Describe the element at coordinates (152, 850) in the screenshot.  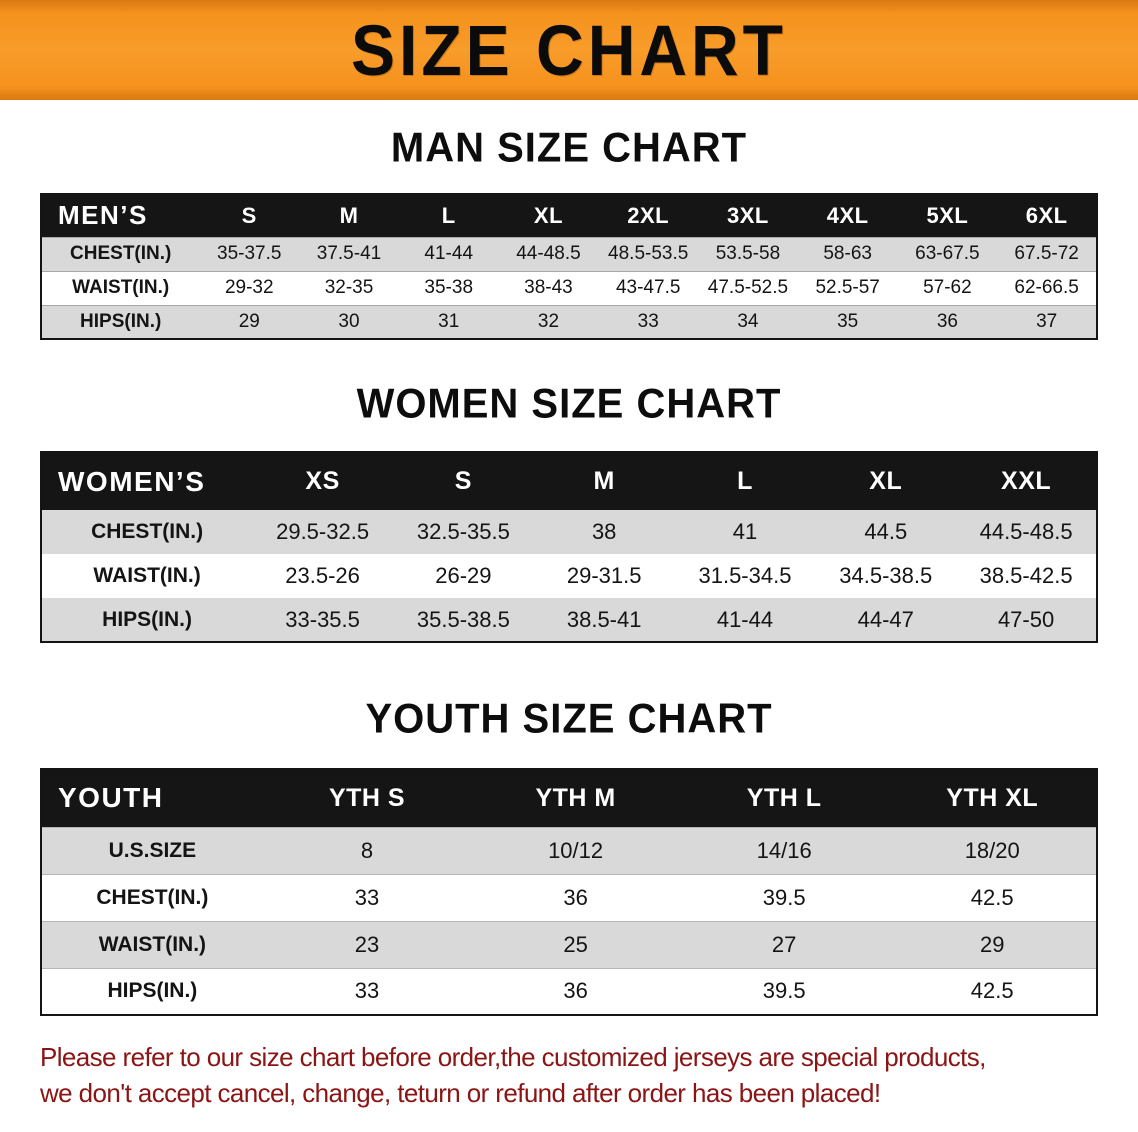
I see `row-label-cell: U.S.SIZE` at that location.